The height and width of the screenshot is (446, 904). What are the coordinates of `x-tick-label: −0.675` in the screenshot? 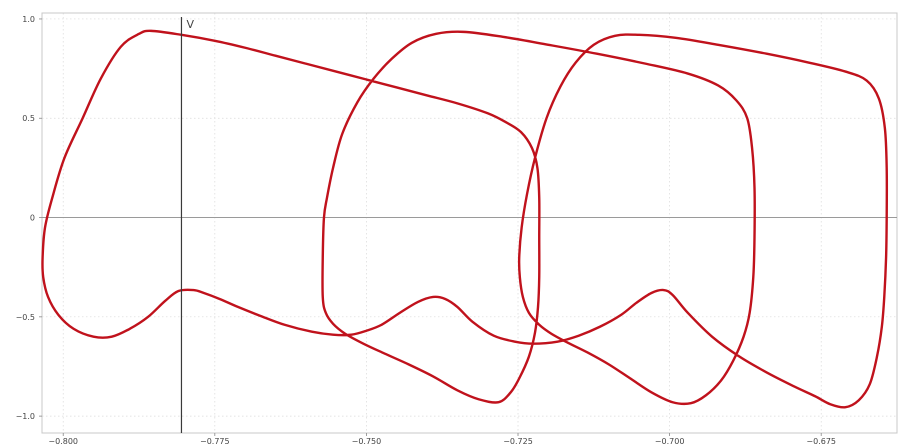 It's located at (821, 441).